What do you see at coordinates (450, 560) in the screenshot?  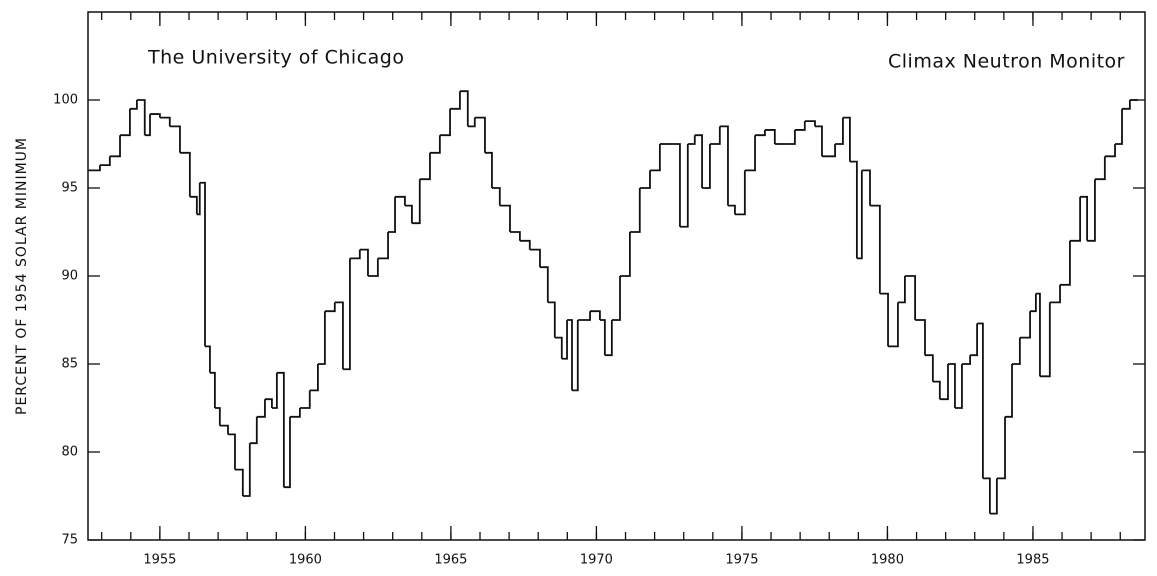 I see `x-tick-label: 1965` at bounding box center [450, 560].